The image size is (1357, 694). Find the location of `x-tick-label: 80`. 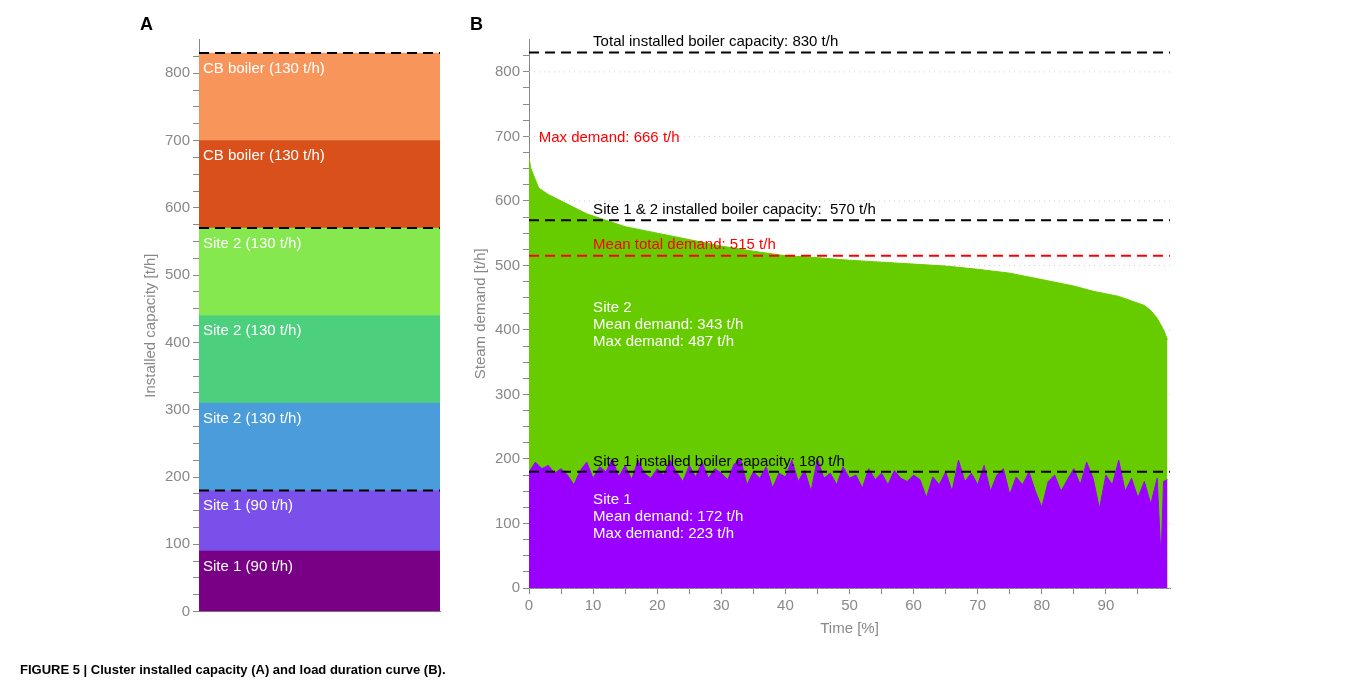

x-tick-label: 80 is located at coordinates (1042, 605).